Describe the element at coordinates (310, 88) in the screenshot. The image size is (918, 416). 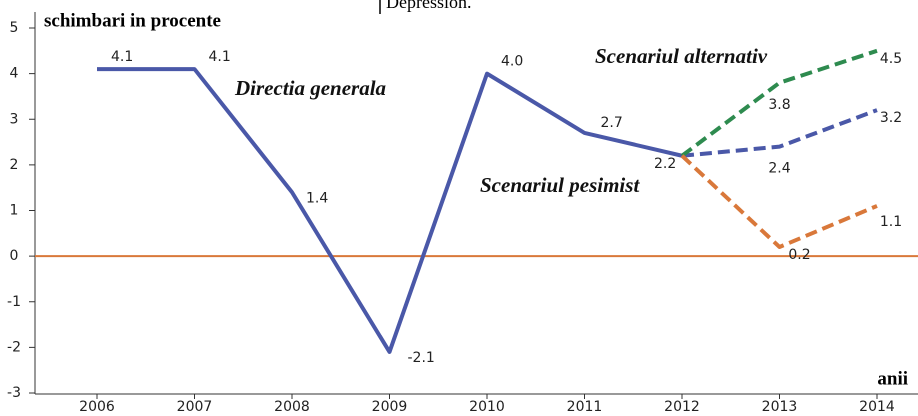
I see `series-name: Directia generala` at that location.